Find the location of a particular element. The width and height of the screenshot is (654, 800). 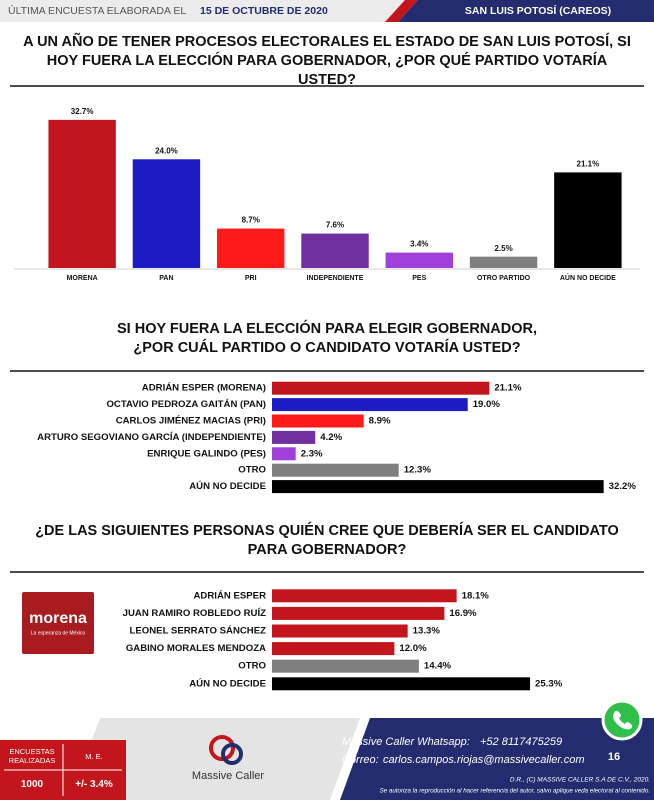

category-label: PES is located at coordinates (419, 278).